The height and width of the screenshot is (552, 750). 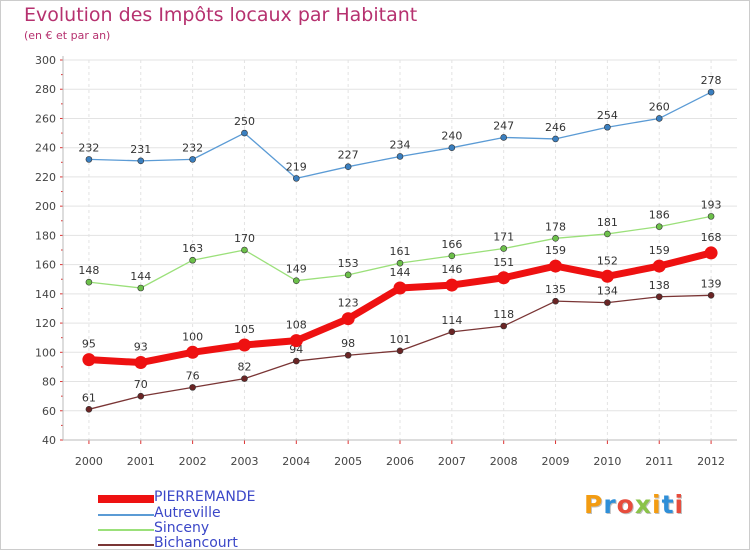 I want to click on data-label-sinceny: 171, so click(x=503, y=237).